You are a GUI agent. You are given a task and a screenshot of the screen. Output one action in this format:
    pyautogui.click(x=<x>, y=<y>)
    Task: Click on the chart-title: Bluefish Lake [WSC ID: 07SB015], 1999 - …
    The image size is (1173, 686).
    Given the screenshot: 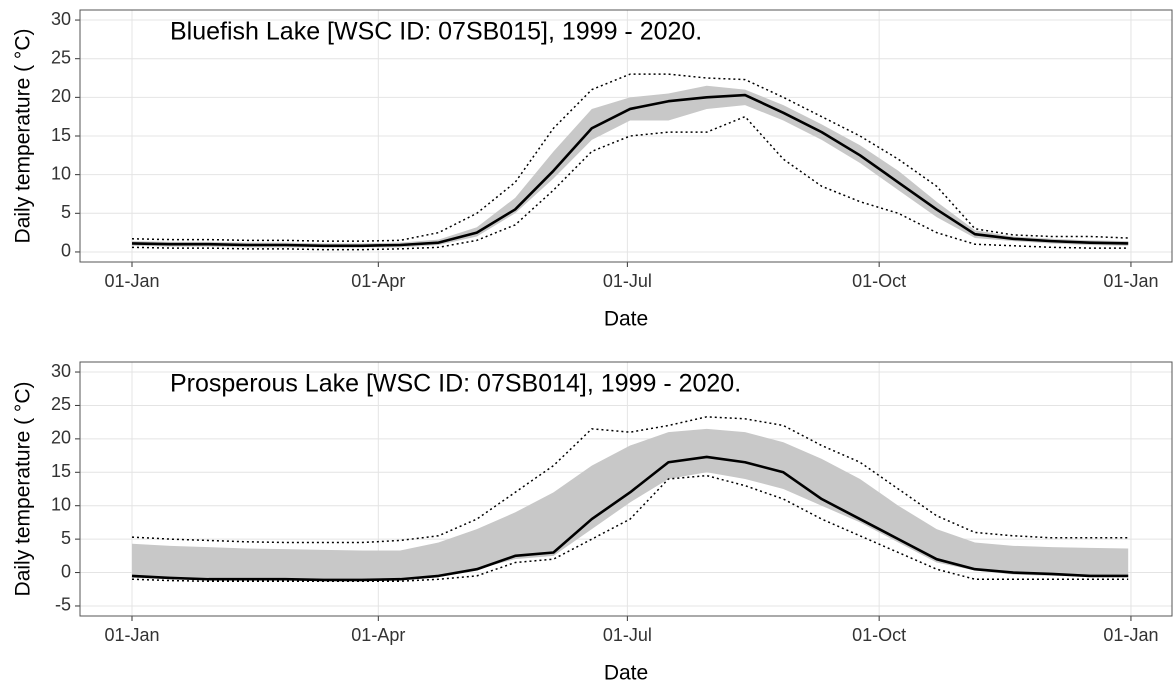 What is the action you would take?
    pyautogui.click(x=436, y=32)
    